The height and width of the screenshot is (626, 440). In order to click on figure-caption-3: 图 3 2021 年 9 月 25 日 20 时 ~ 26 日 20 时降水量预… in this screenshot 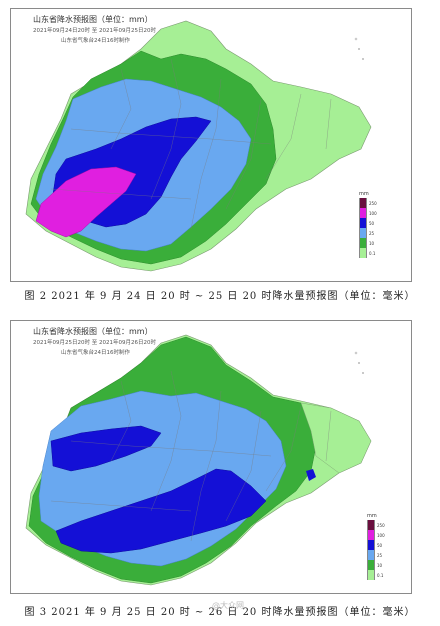, I will do `click(220, 612)`.